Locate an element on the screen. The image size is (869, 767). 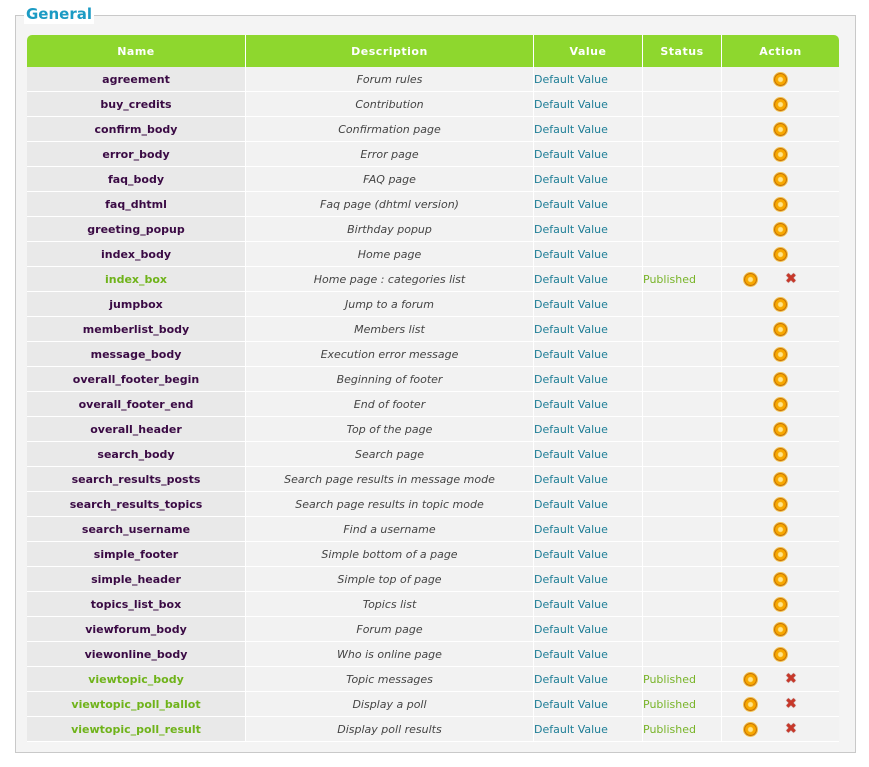
template-name: faq_dhtml is located at coordinates (136, 204).